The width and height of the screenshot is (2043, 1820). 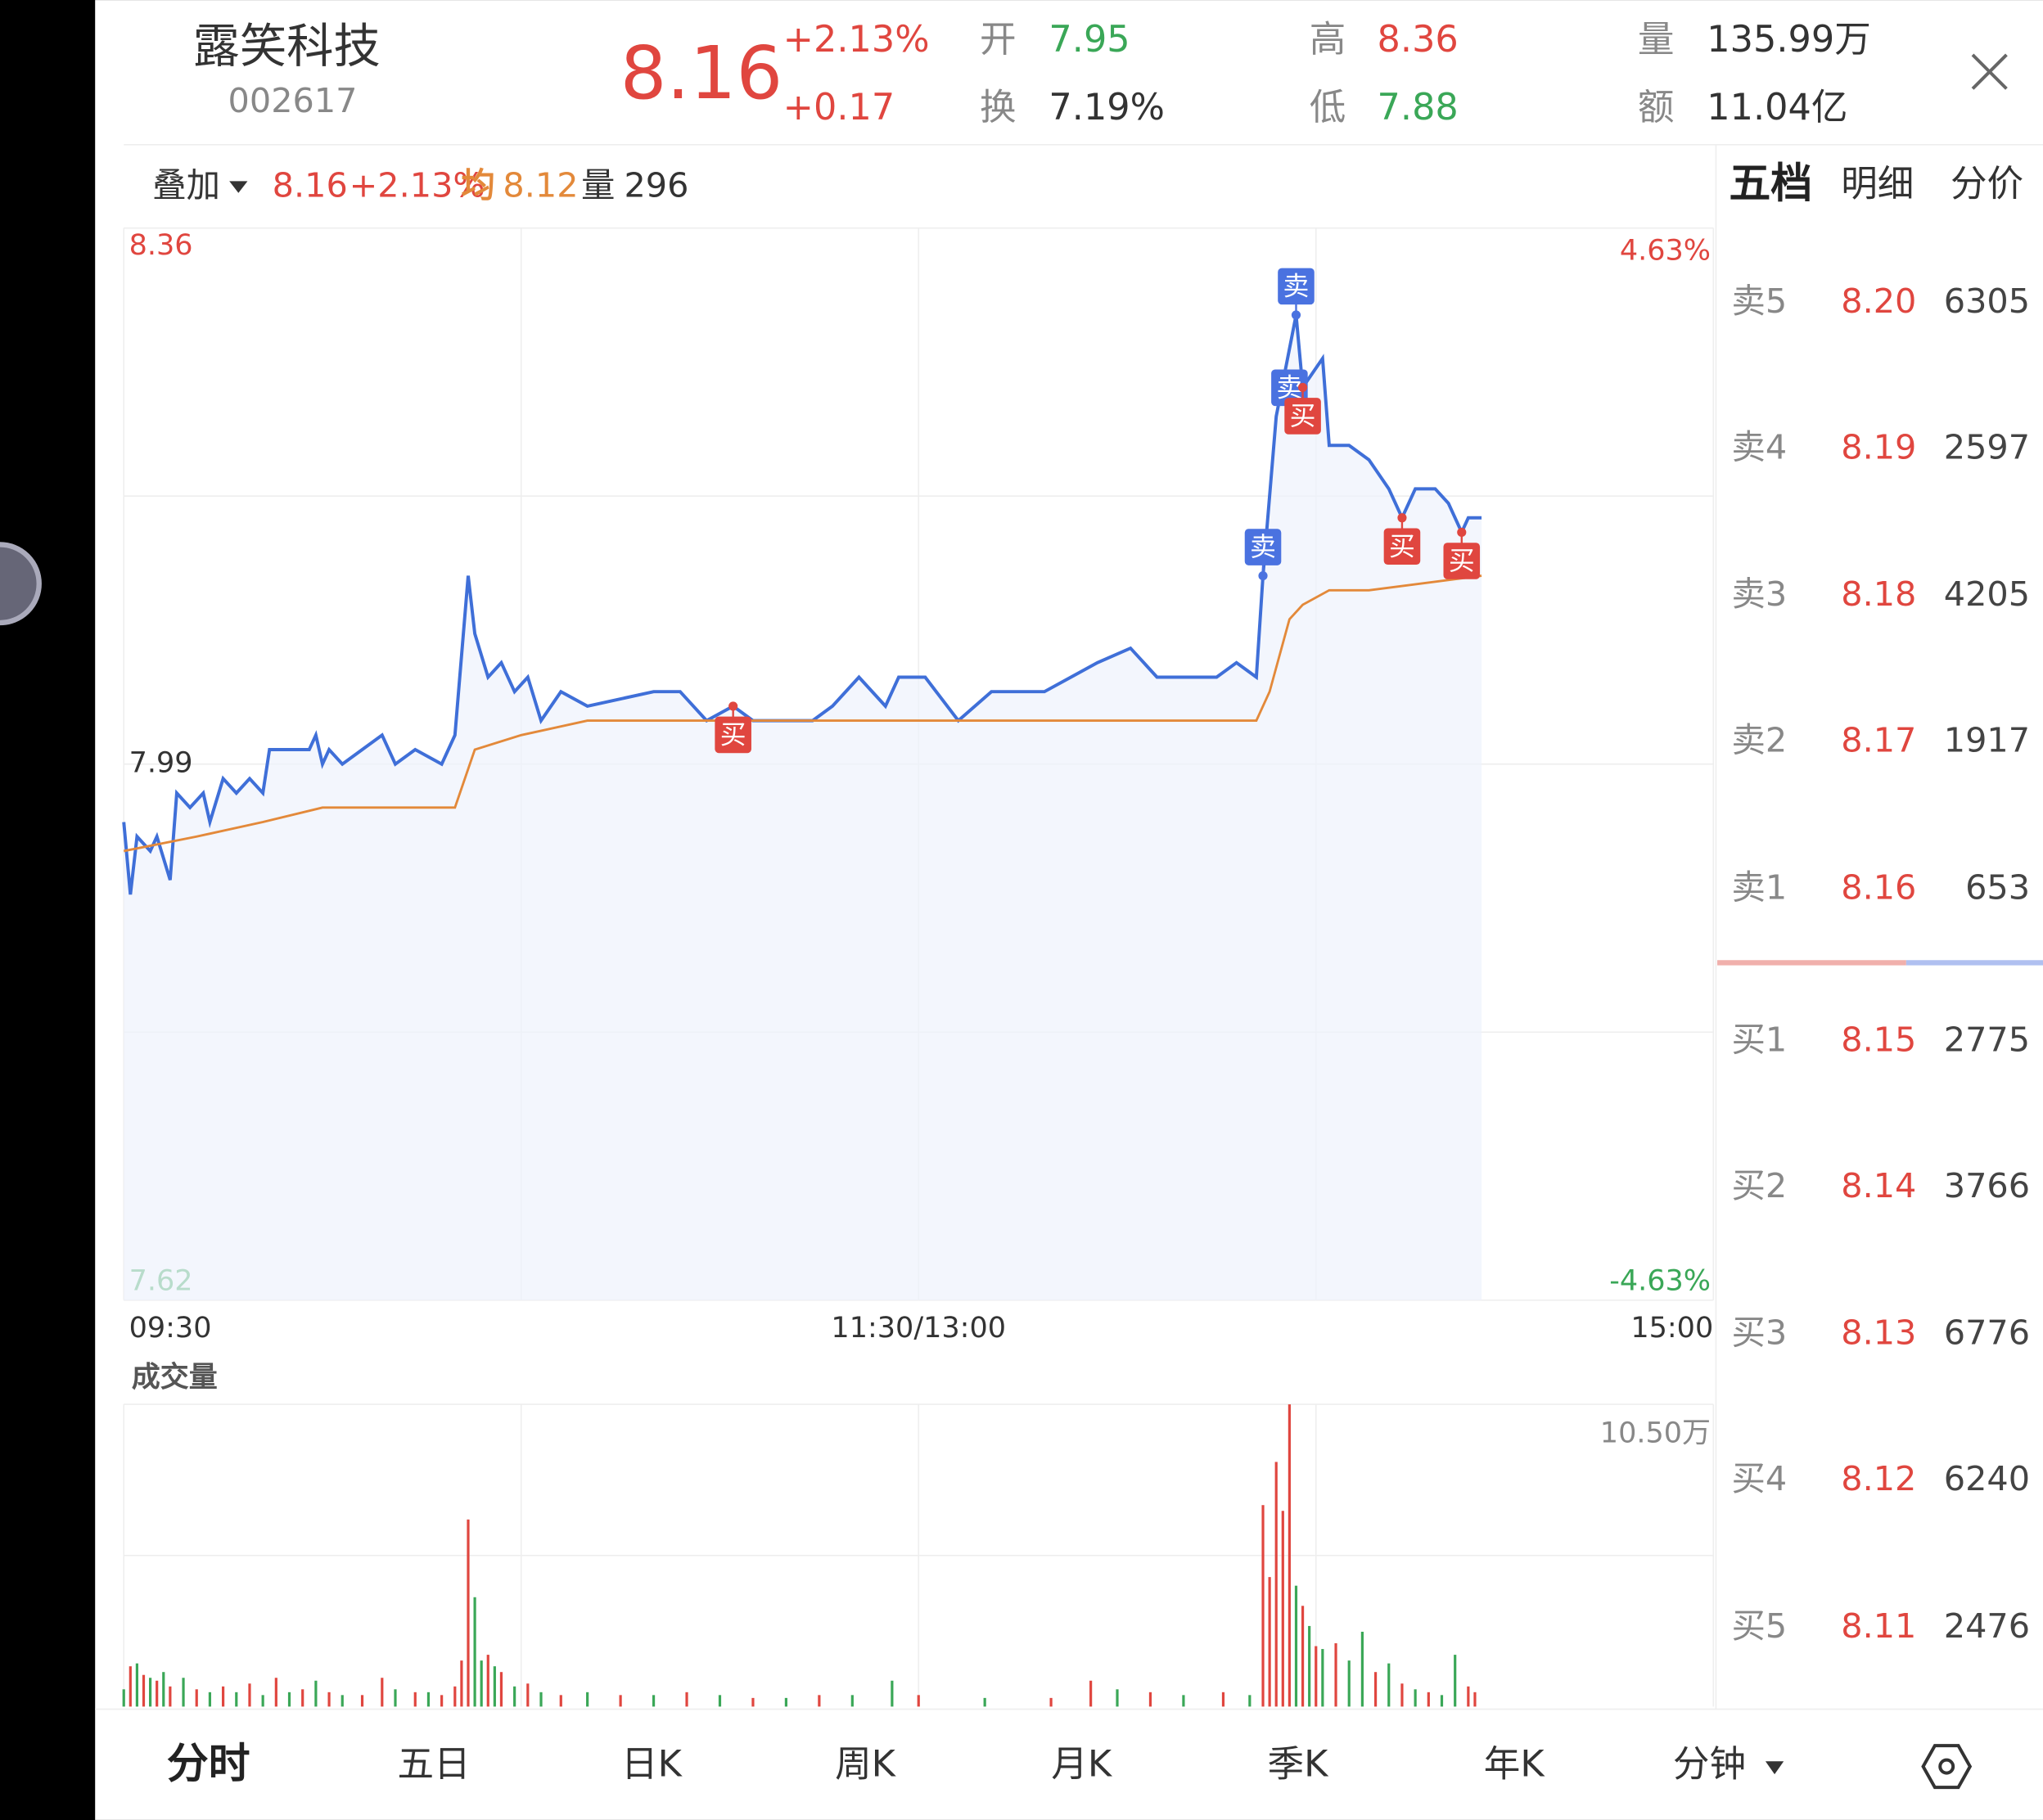 I want to click on book-label: 买5, so click(x=1760, y=1626).